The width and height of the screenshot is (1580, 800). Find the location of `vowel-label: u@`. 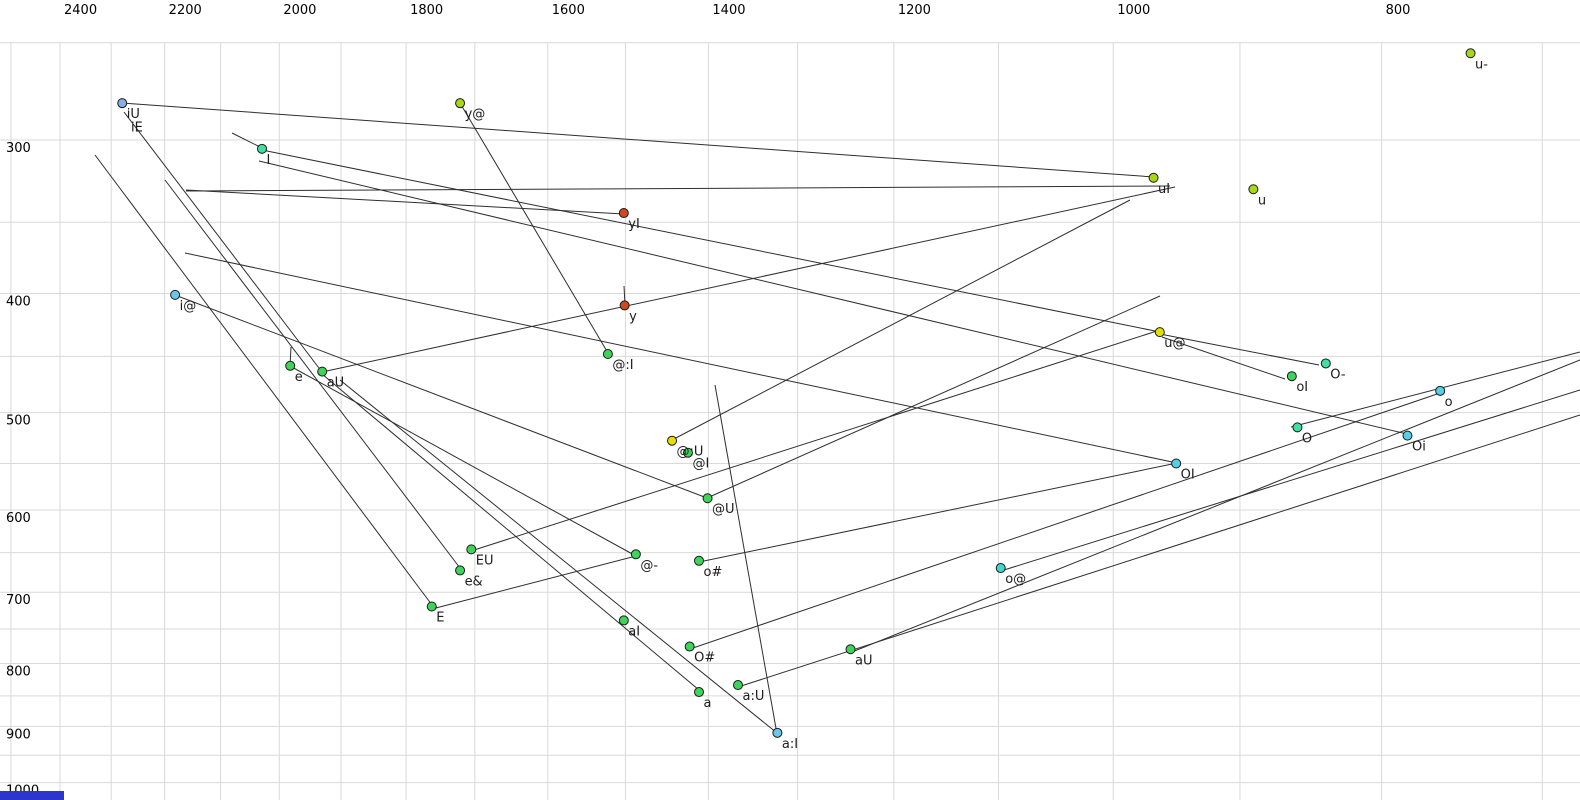

vowel-label: u@ is located at coordinates (1174, 343).